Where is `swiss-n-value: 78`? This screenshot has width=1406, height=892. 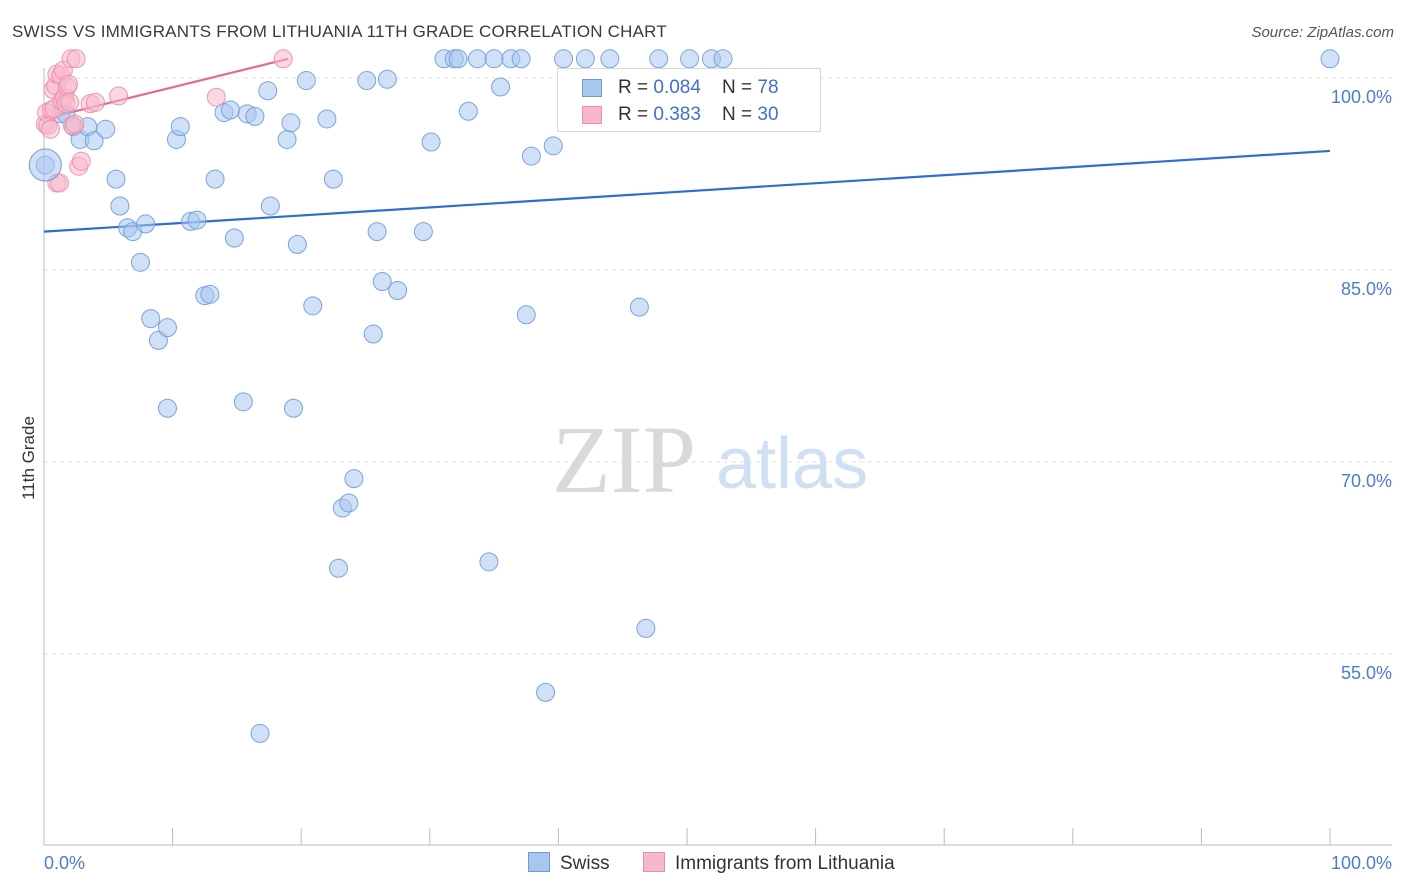
swiss-n-value: 78 is located at coordinates (768, 87).